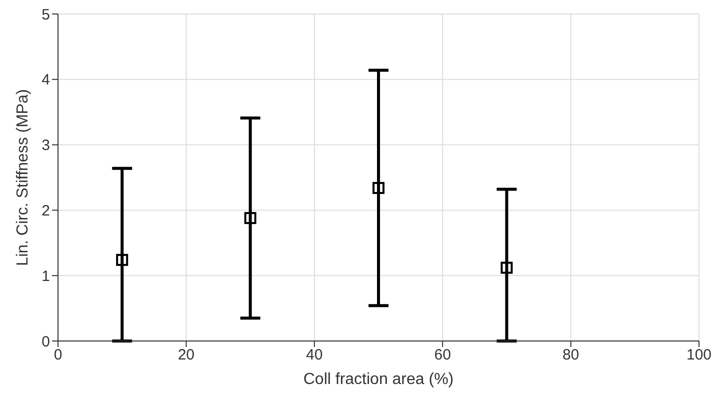  I want to click on y-tick-label: 4, so click(46, 80).